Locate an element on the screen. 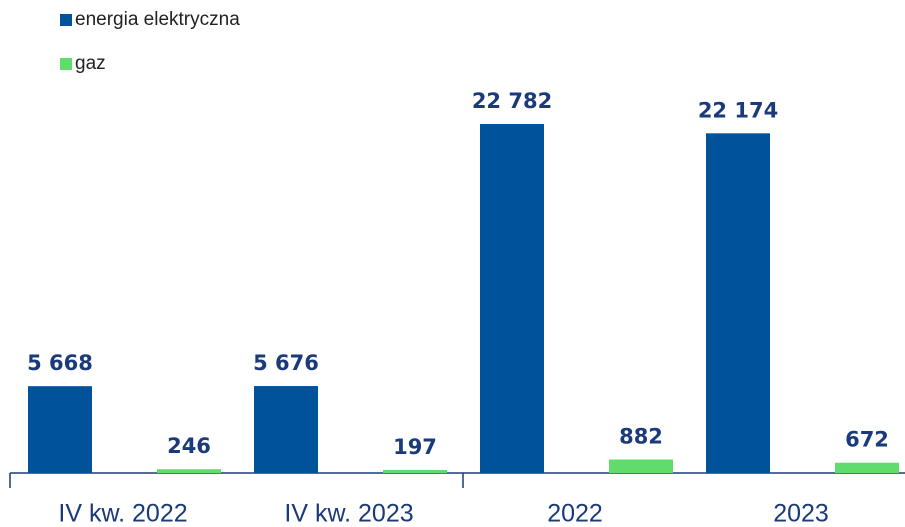 This screenshot has height=527, width=905. x-tick-label: IV kw. 2022 is located at coordinates (122, 513).